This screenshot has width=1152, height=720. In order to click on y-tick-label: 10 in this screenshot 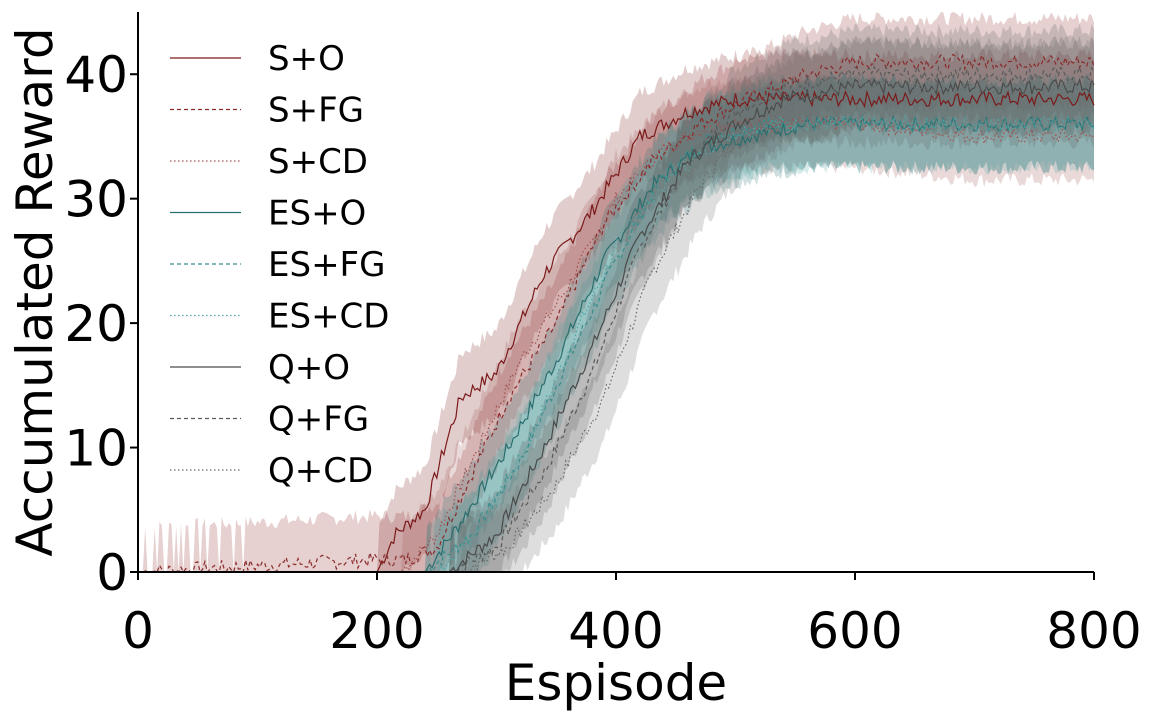, I will do `click(96, 449)`.